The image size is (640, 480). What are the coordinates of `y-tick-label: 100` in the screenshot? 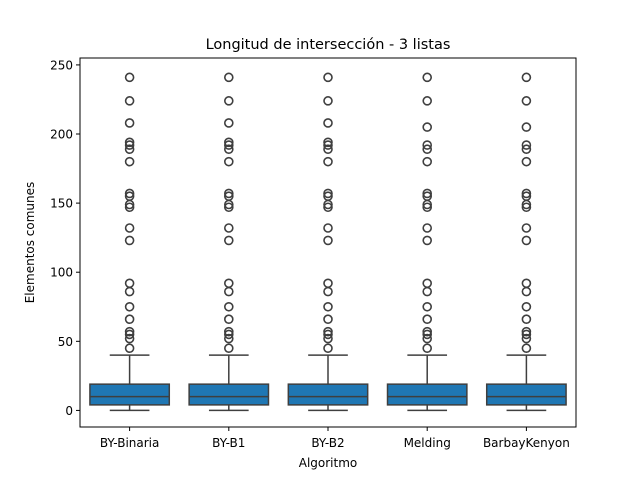 It's located at (61, 273).